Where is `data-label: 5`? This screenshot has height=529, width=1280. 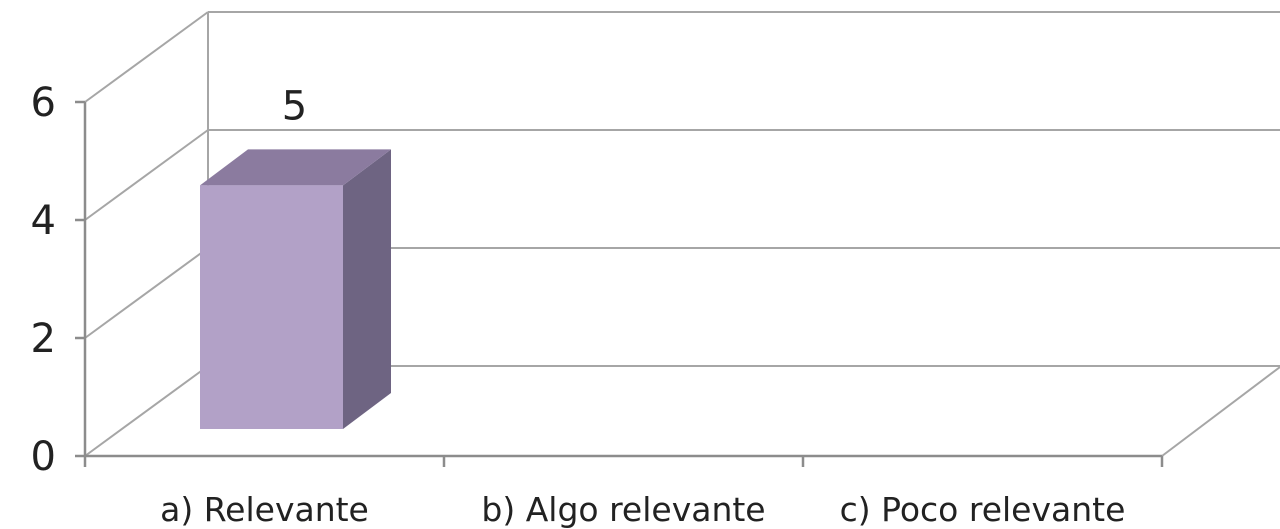 data-label: 5 is located at coordinates (294, 106).